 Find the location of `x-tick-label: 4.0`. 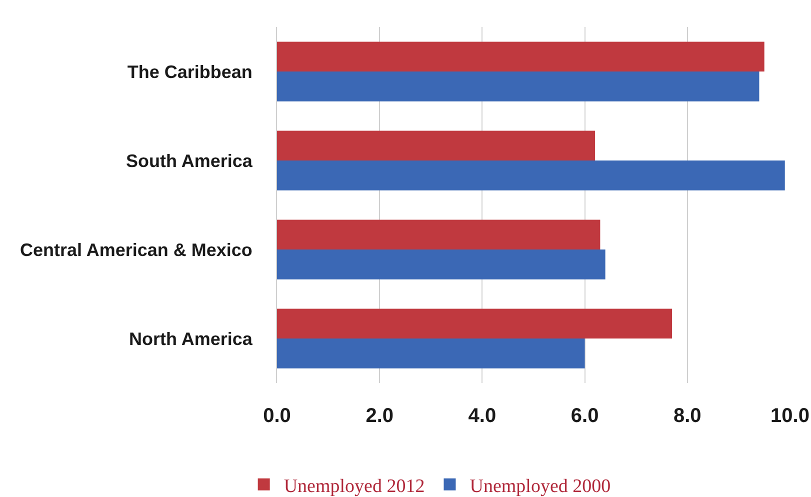

x-tick-label: 4.0 is located at coordinates (482, 416).